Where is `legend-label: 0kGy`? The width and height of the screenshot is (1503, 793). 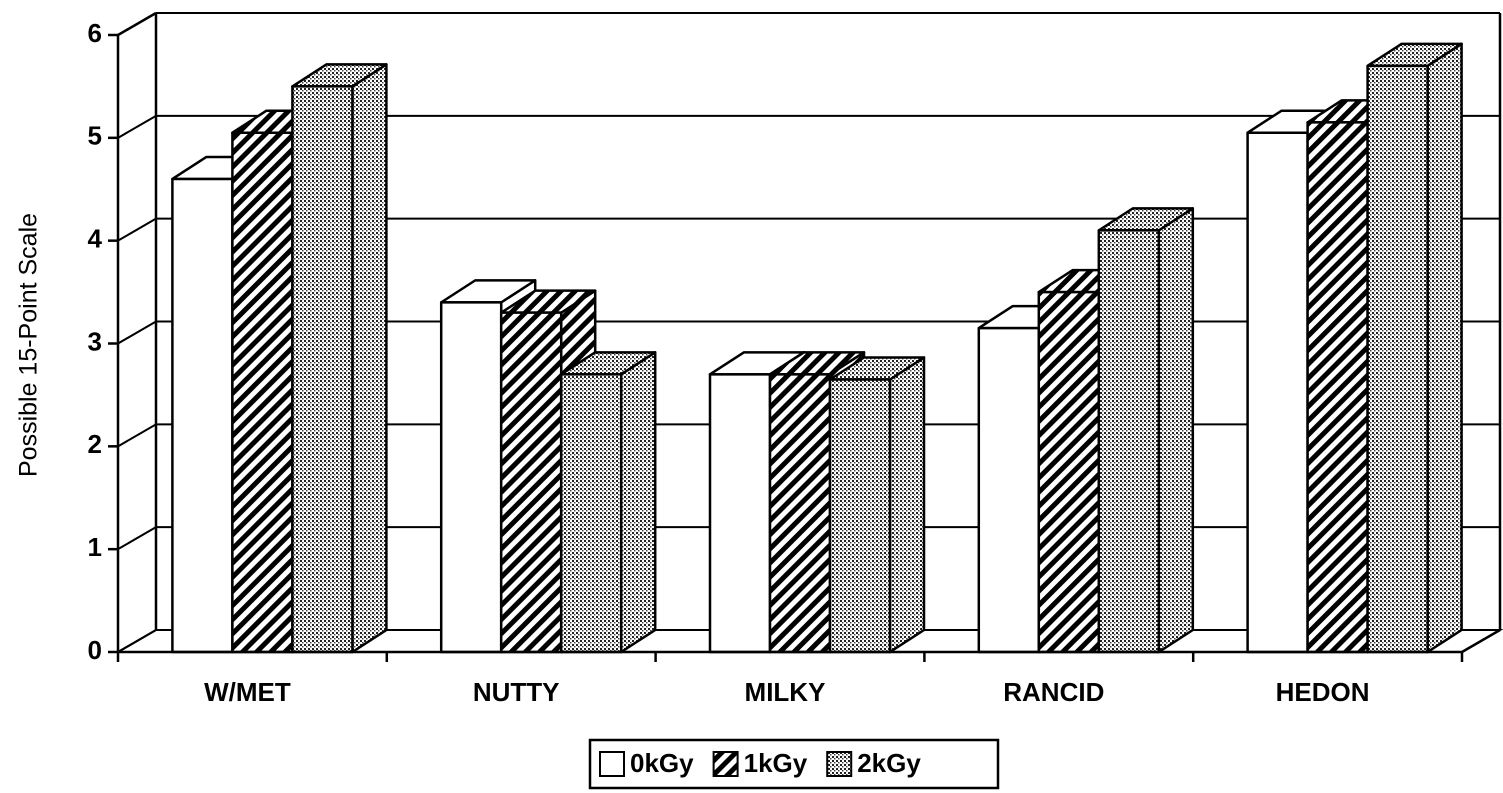
legend-label: 0kGy is located at coordinates (662, 763).